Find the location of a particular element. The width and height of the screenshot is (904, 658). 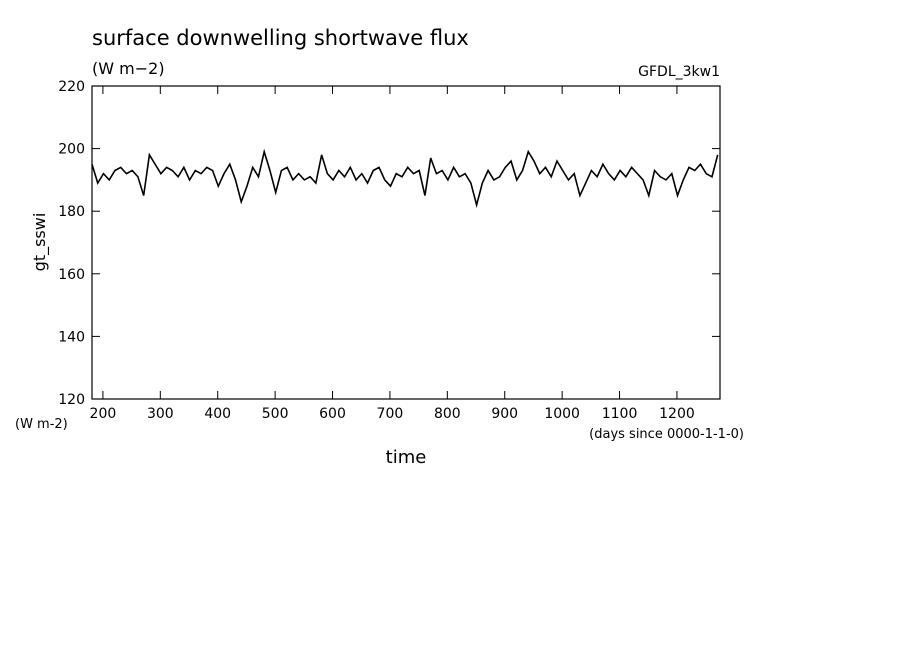

x-tick-label: 300 is located at coordinates (160, 414).